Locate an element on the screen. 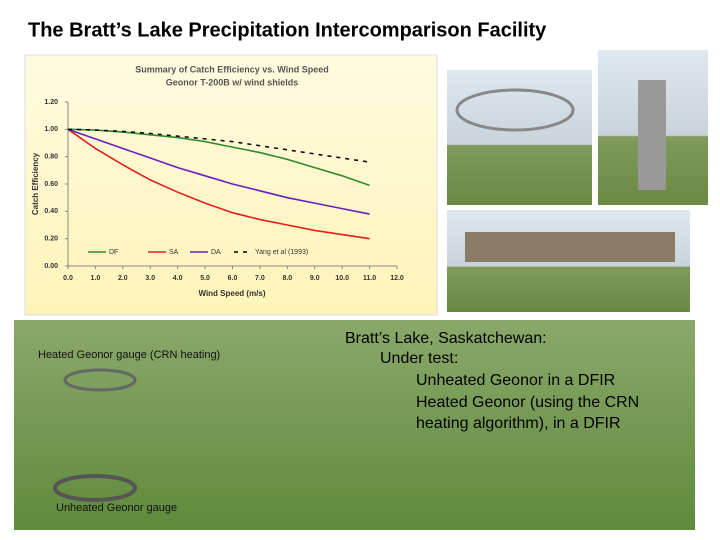  x-tick-label: 4.0 is located at coordinates (178, 278).